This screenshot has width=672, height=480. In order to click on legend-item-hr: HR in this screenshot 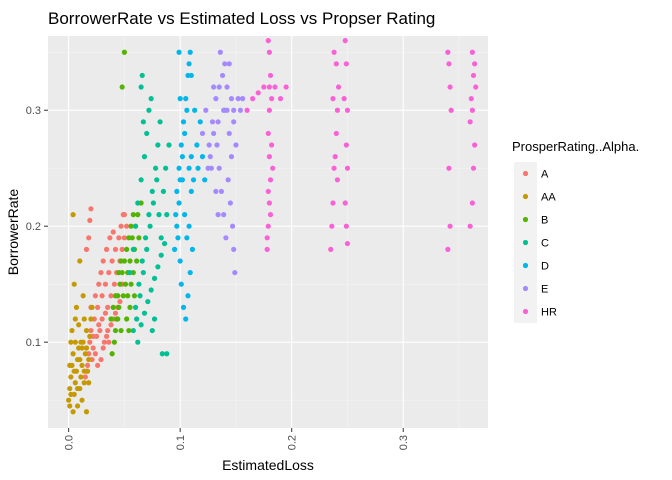, I will do `click(535, 311)`.